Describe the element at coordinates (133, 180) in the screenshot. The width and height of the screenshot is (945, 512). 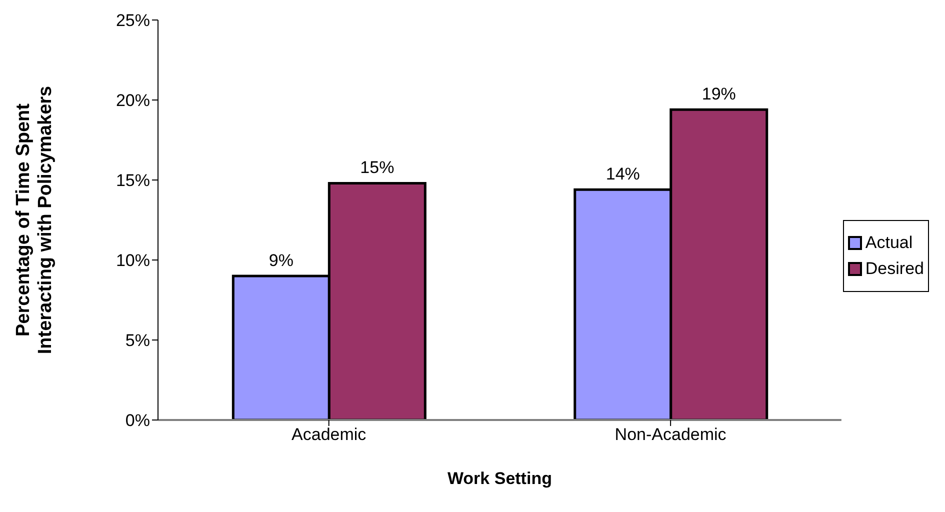
I see `y-tick-label: 15%` at that location.